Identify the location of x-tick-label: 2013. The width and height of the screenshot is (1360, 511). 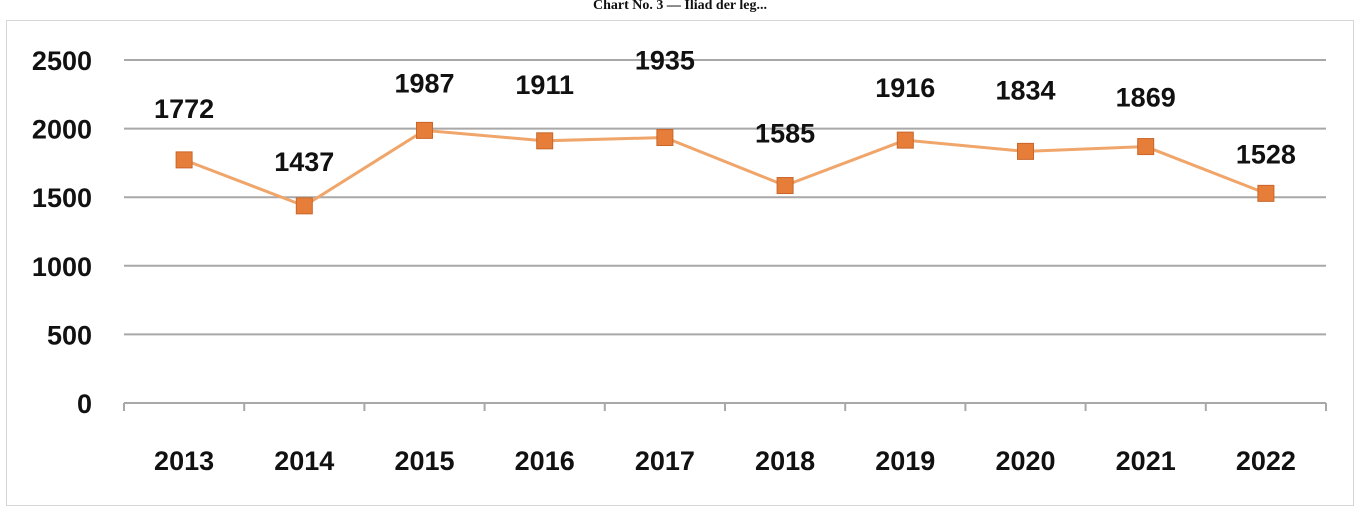
(184, 461).